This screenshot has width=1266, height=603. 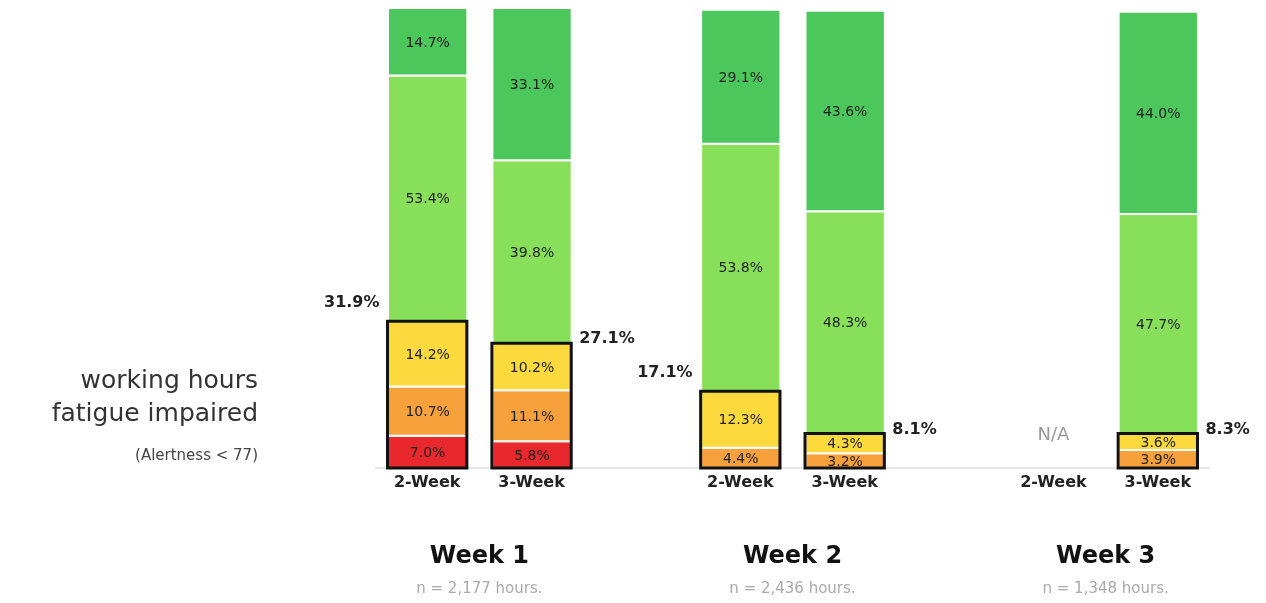 What do you see at coordinates (479, 555) in the screenshot?
I see `text: Week 1` at bounding box center [479, 555].